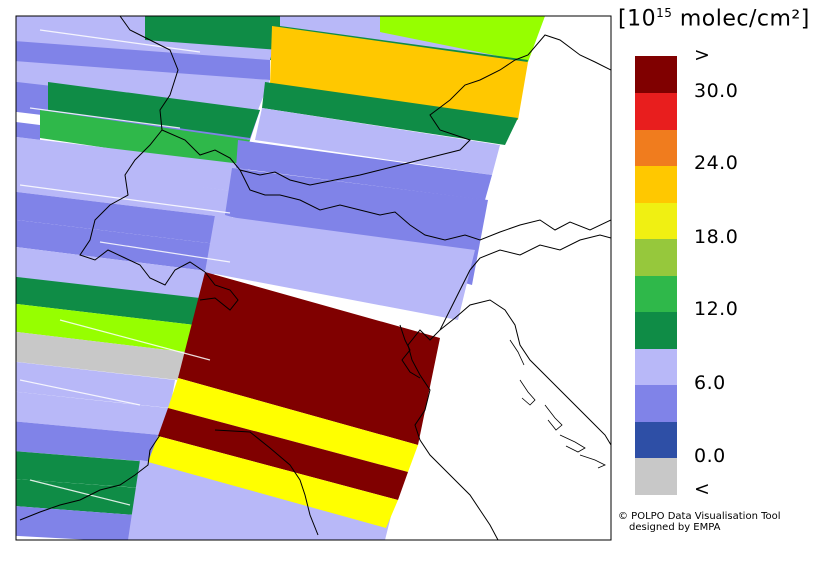  Describe the element at coordinates (699, 516) in the screenshot. I see `credit-line-1: © POLPO Data Visualisation Tool` at that location.